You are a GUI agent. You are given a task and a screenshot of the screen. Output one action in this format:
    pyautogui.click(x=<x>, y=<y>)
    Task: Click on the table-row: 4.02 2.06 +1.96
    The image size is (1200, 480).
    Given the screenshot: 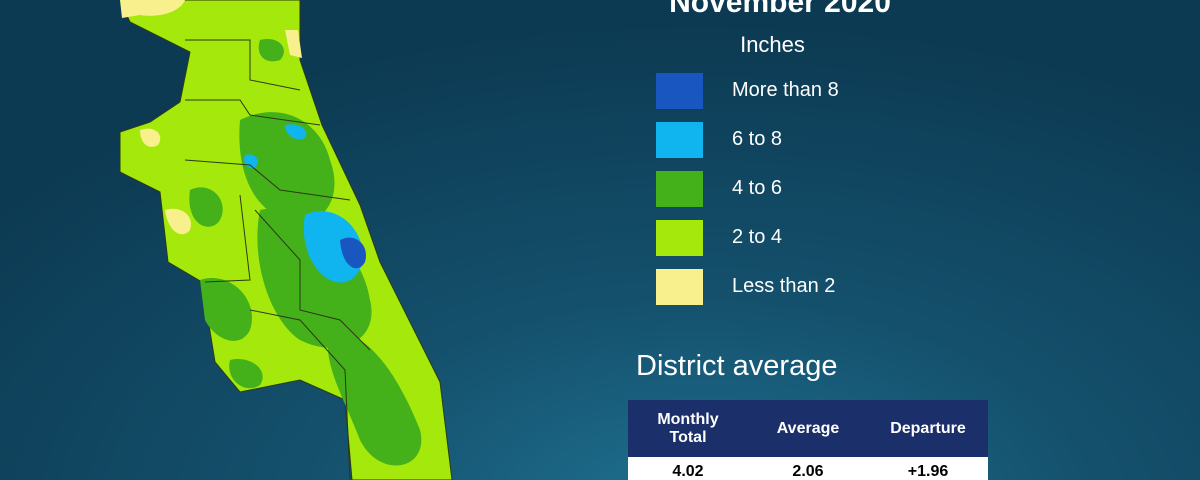 What is the action you would take?
    pyautogui.click(x=808, y=468)
    